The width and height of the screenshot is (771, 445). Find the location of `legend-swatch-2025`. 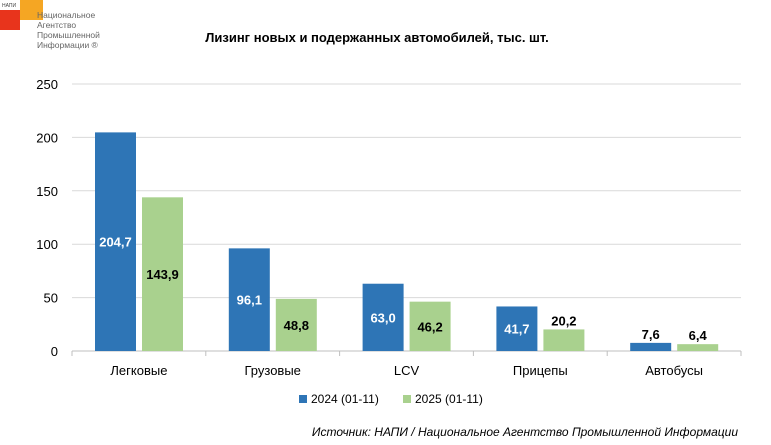

legend-swatch-2025 is located at coordinates (407, 399).